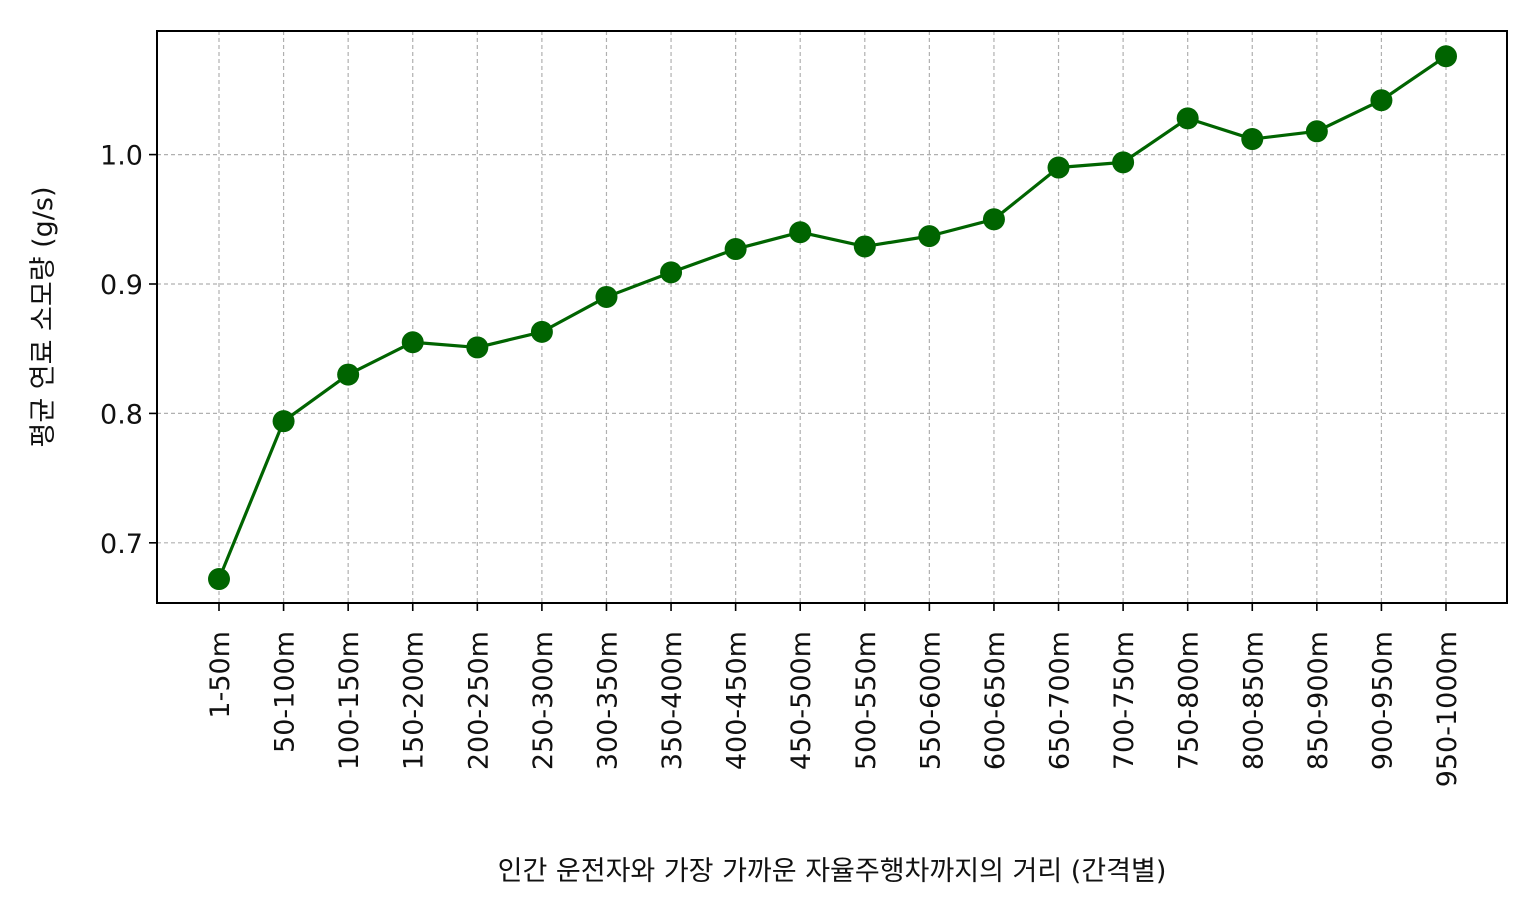 The image size is (1527, 917). Describe the element at coordinates (1189, 700) in the screenshot. I see `x-tick-label: 750-800m` at that location.